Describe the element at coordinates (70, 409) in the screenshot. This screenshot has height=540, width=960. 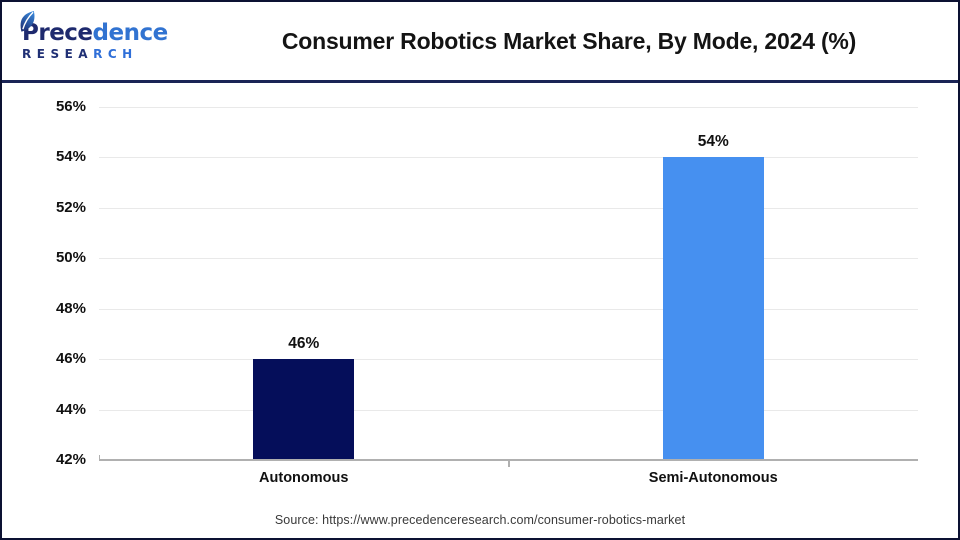
I see `y-tick-label: 44%` at that location.